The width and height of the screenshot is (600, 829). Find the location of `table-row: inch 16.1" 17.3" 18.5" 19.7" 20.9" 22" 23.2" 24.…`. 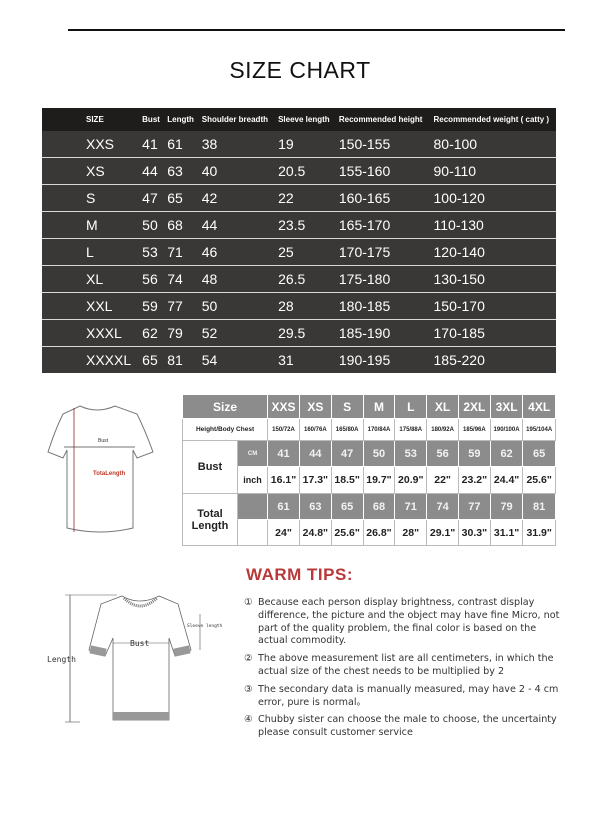

table-row: inch 16.1" 17.3" 18.5" 19.7" 20.9" 22" 23.2" 24.… is located at coordinates (369, 480).